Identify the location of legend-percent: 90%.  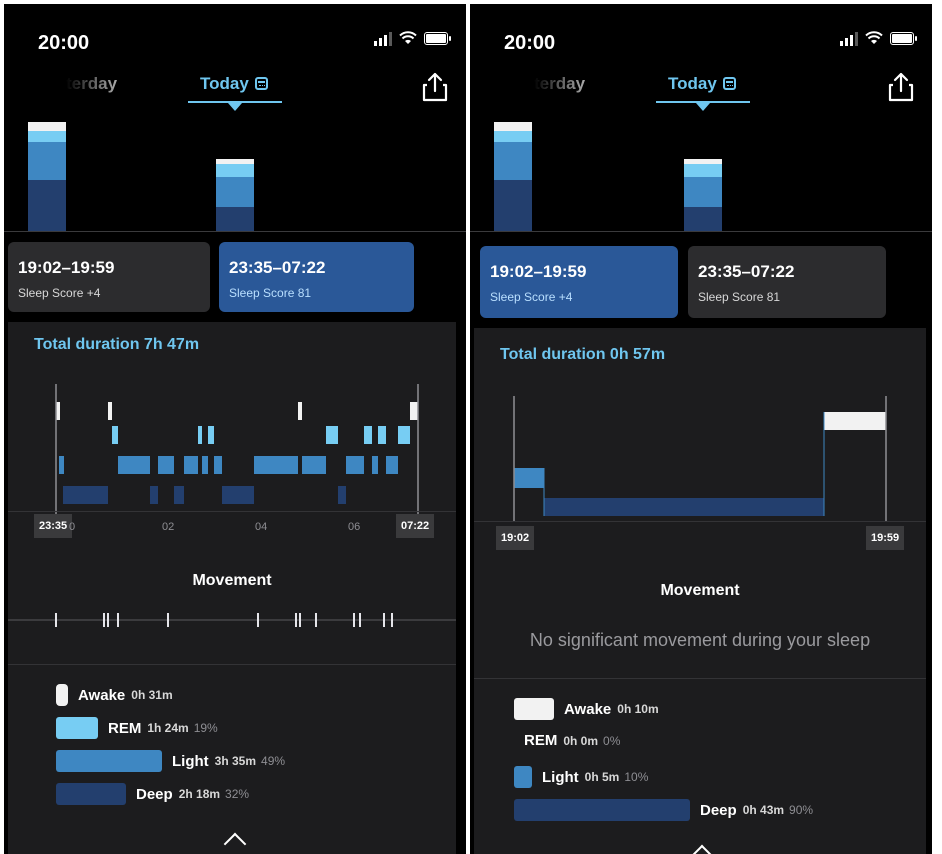
(801, 810).